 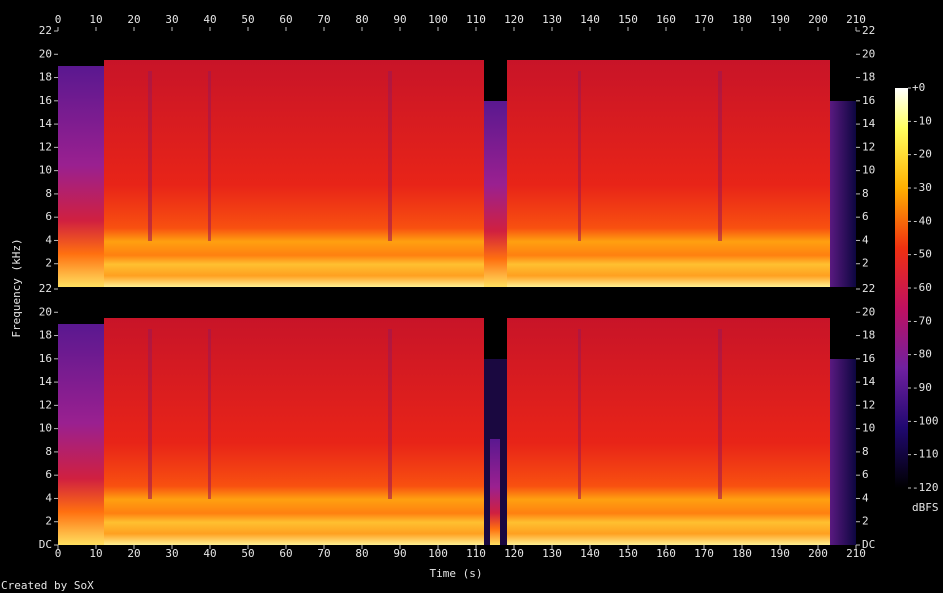 I want to click on colorbar-tick-label: -40, so click(x=922, y=220).